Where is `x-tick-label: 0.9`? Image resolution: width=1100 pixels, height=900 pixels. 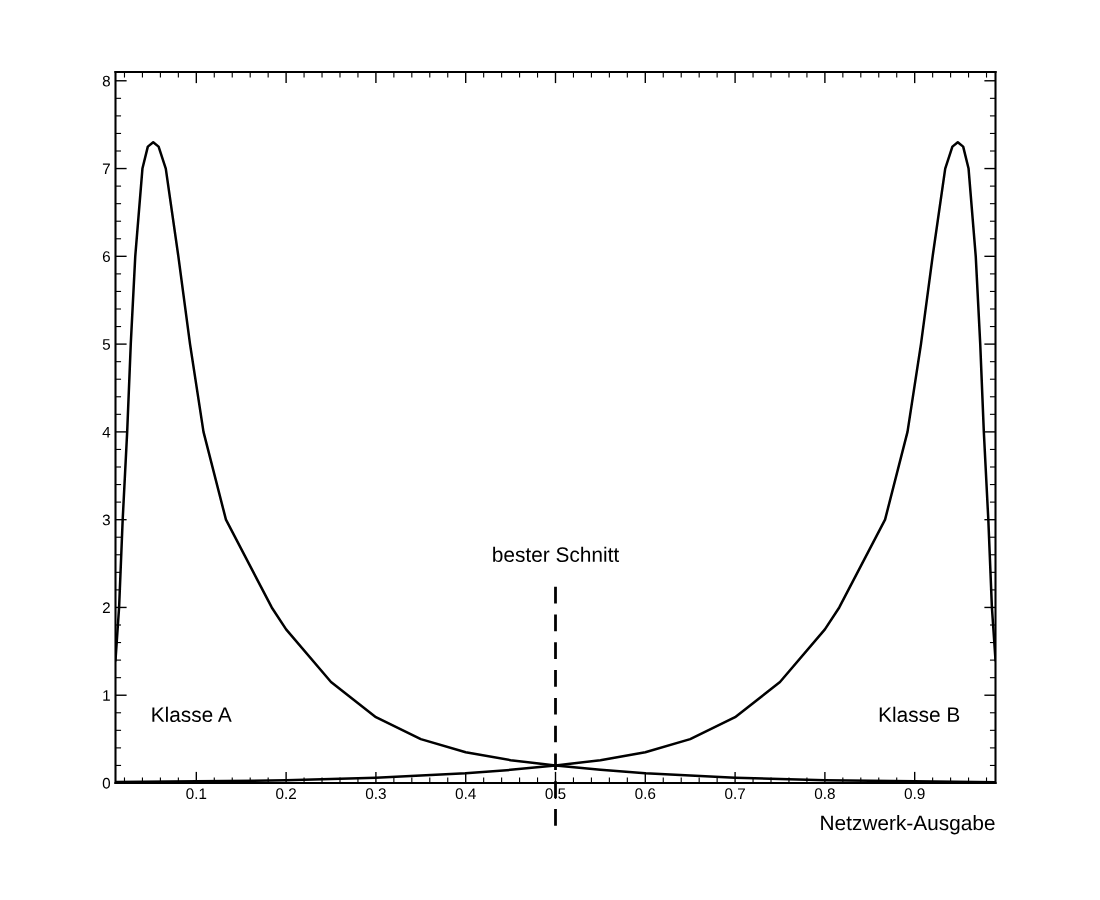 x-tick-label: 0.9 is located at coordinates (914, 794).